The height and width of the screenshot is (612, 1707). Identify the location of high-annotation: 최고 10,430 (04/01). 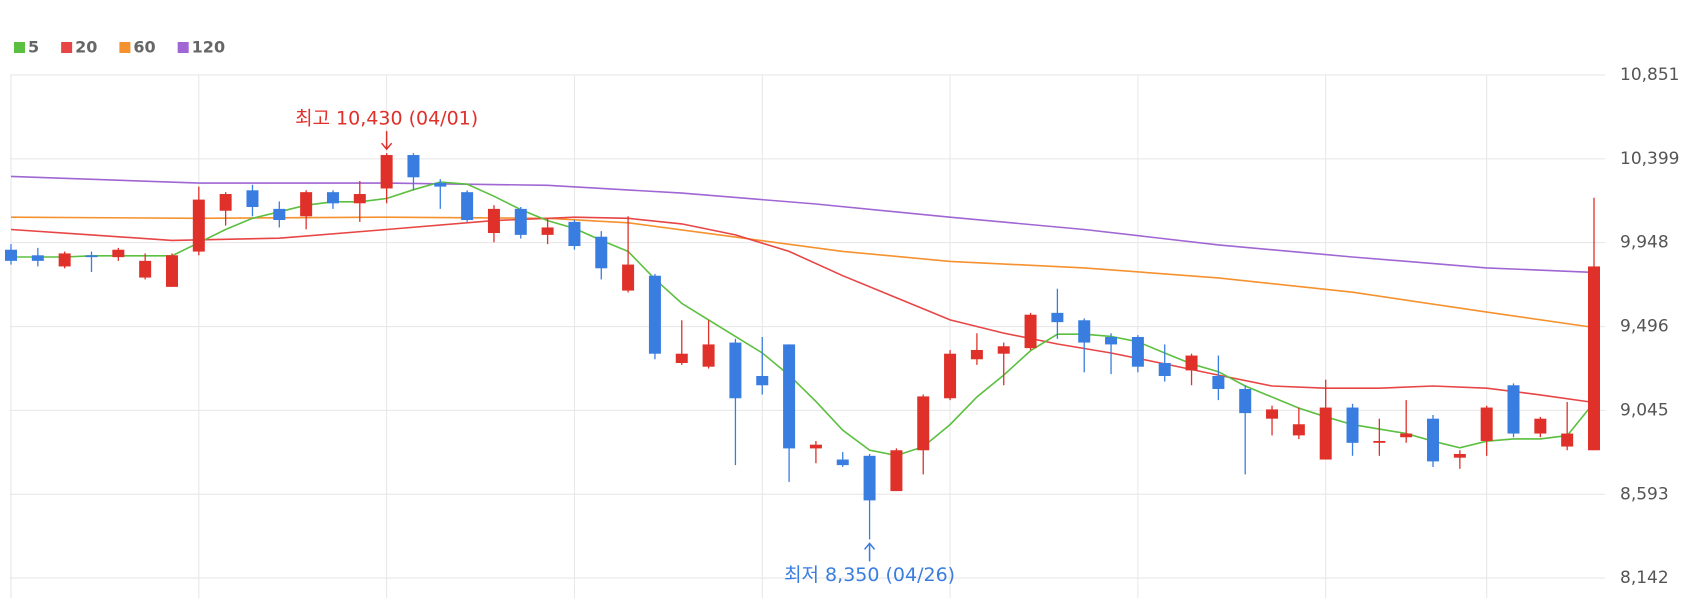
(386, 119).